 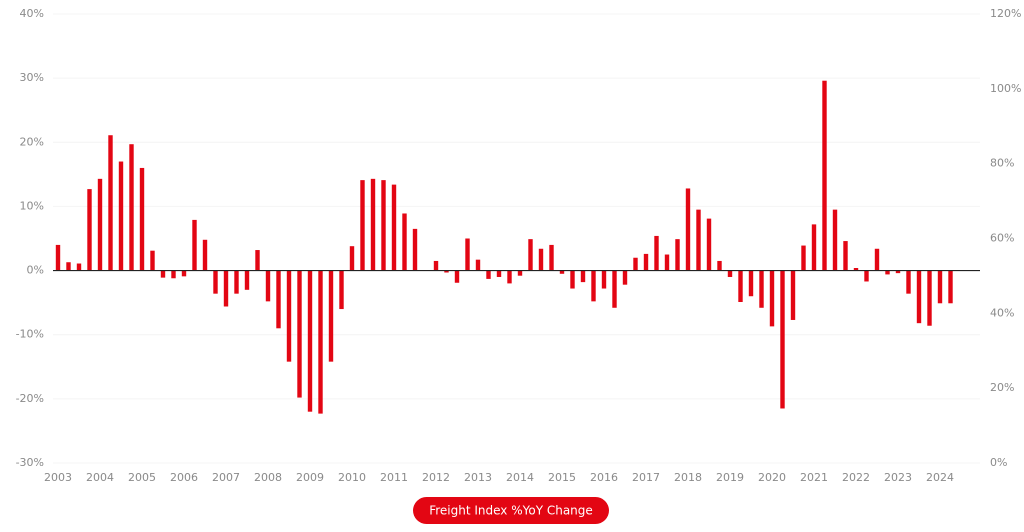 I want to click on x-tick-label: 2021, so click(x=814, y=477).